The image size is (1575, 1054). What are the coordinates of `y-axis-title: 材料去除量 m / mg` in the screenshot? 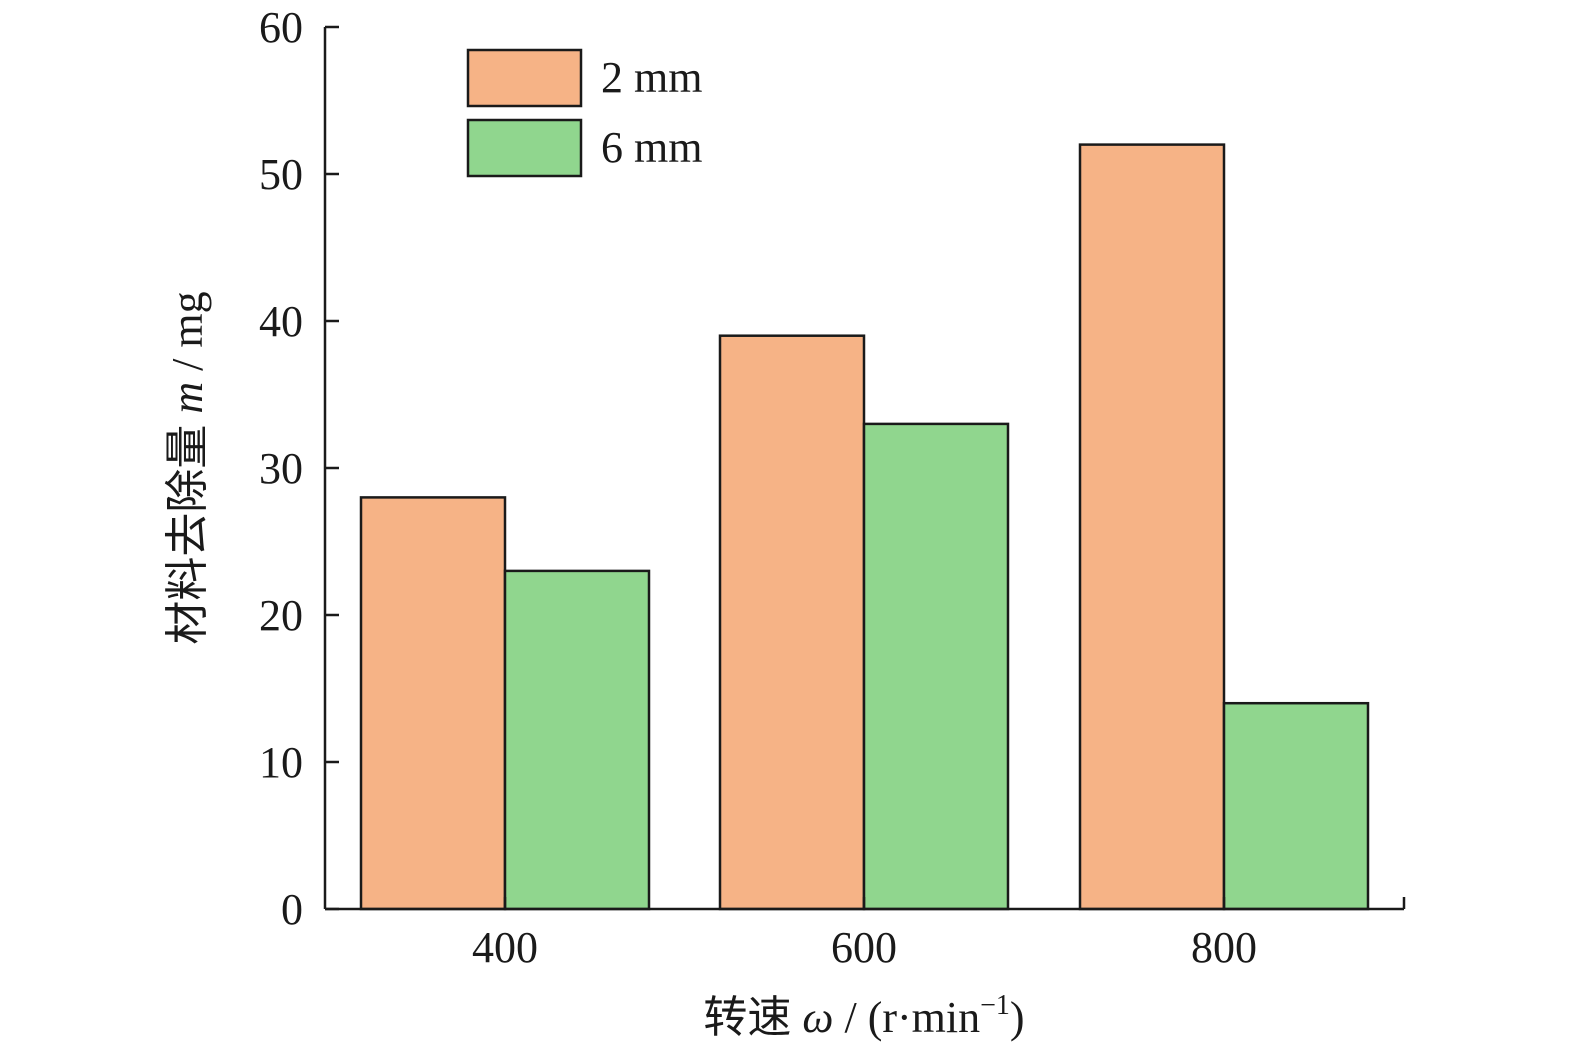 It's located at (187, 467).